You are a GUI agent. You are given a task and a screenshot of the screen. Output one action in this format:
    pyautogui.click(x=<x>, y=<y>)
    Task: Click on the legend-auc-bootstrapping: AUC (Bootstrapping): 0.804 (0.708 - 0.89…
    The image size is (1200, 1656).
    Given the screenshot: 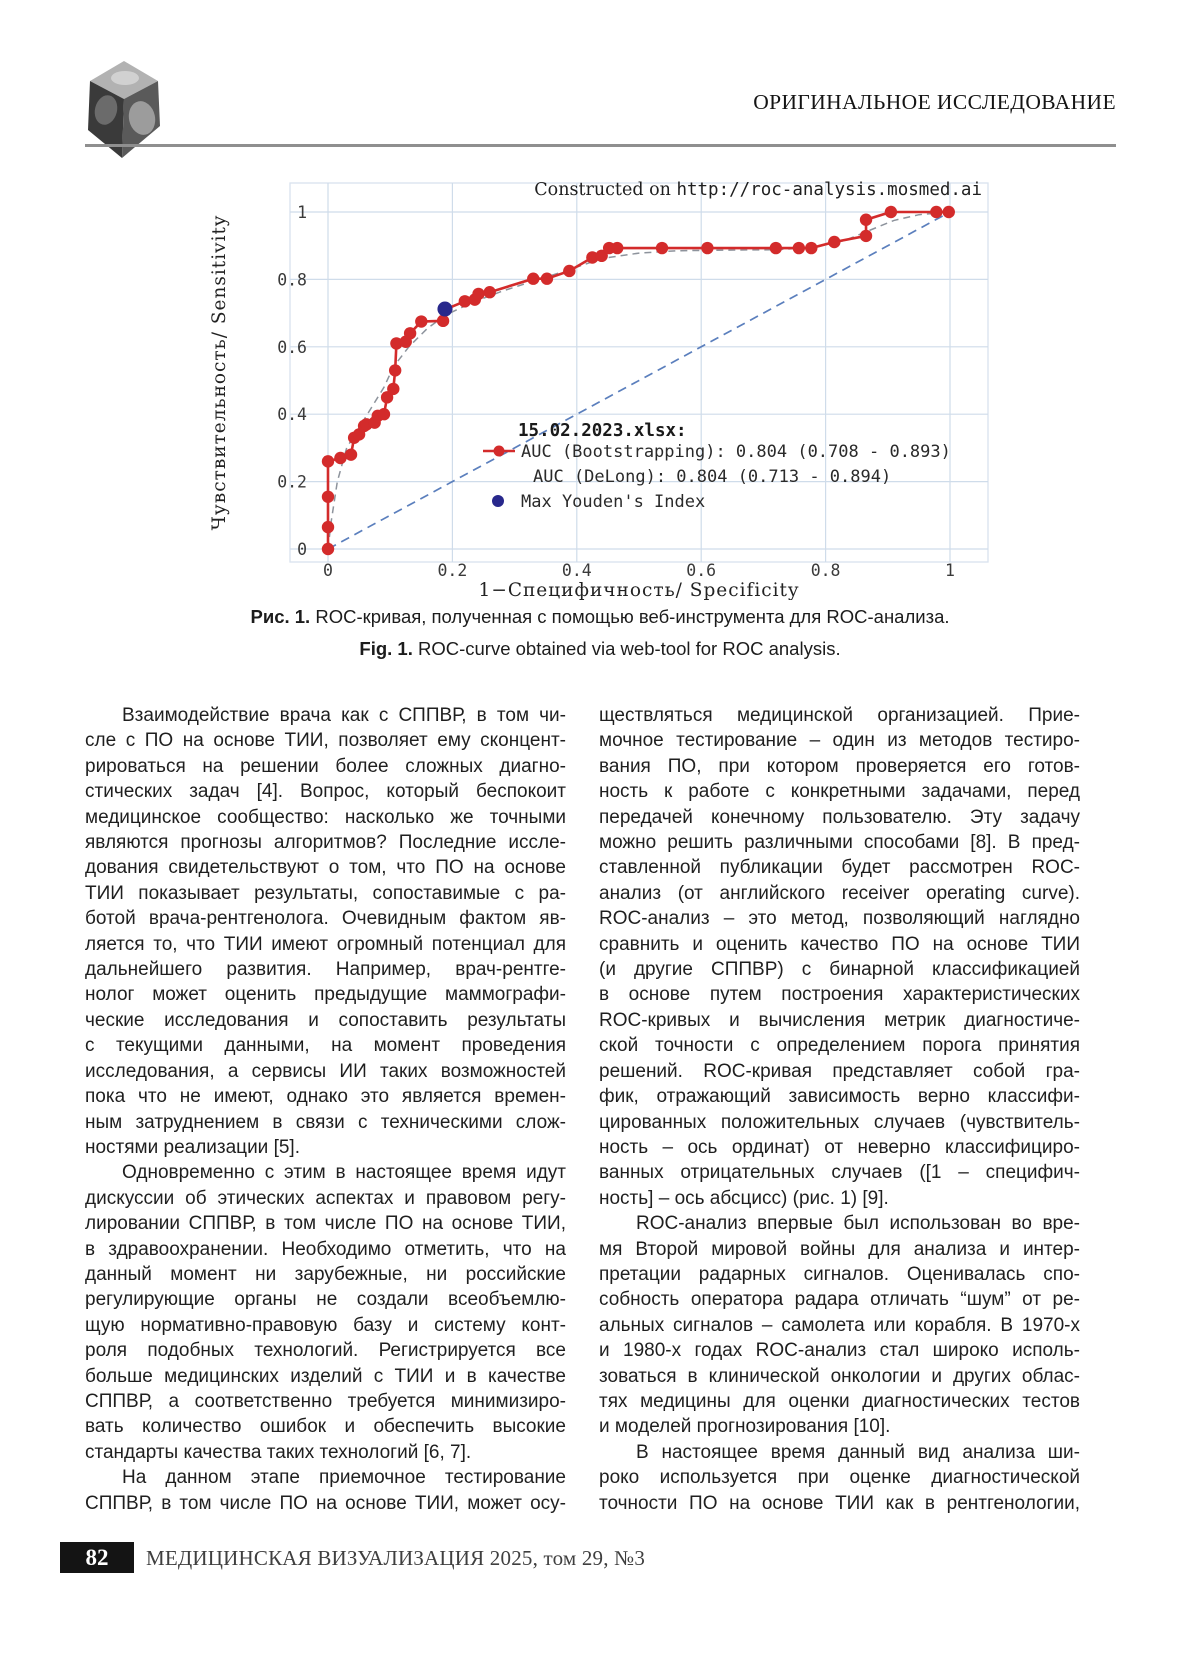 What is the action you would take?
    pyautogui.click(x=736, y=452)
    